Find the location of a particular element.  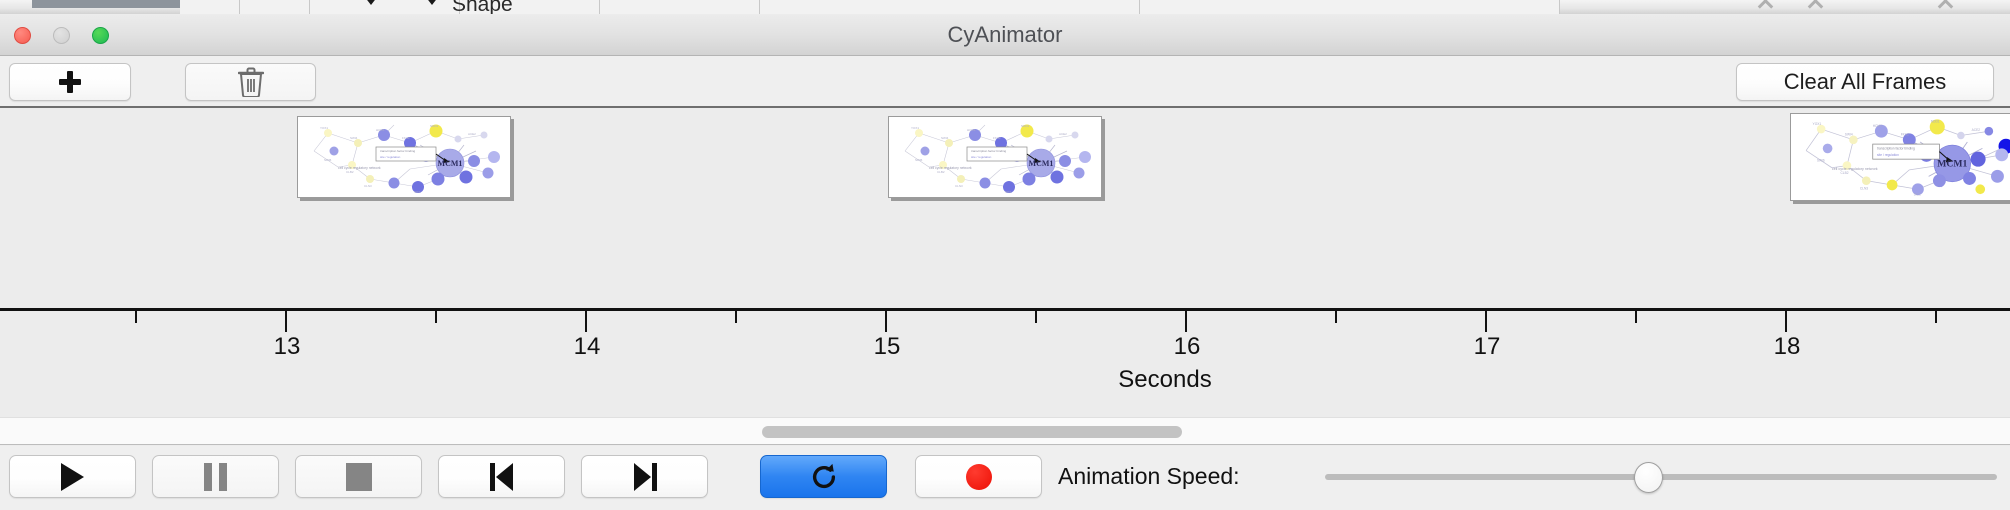

stop-icon is located at coordinates (358, 476).